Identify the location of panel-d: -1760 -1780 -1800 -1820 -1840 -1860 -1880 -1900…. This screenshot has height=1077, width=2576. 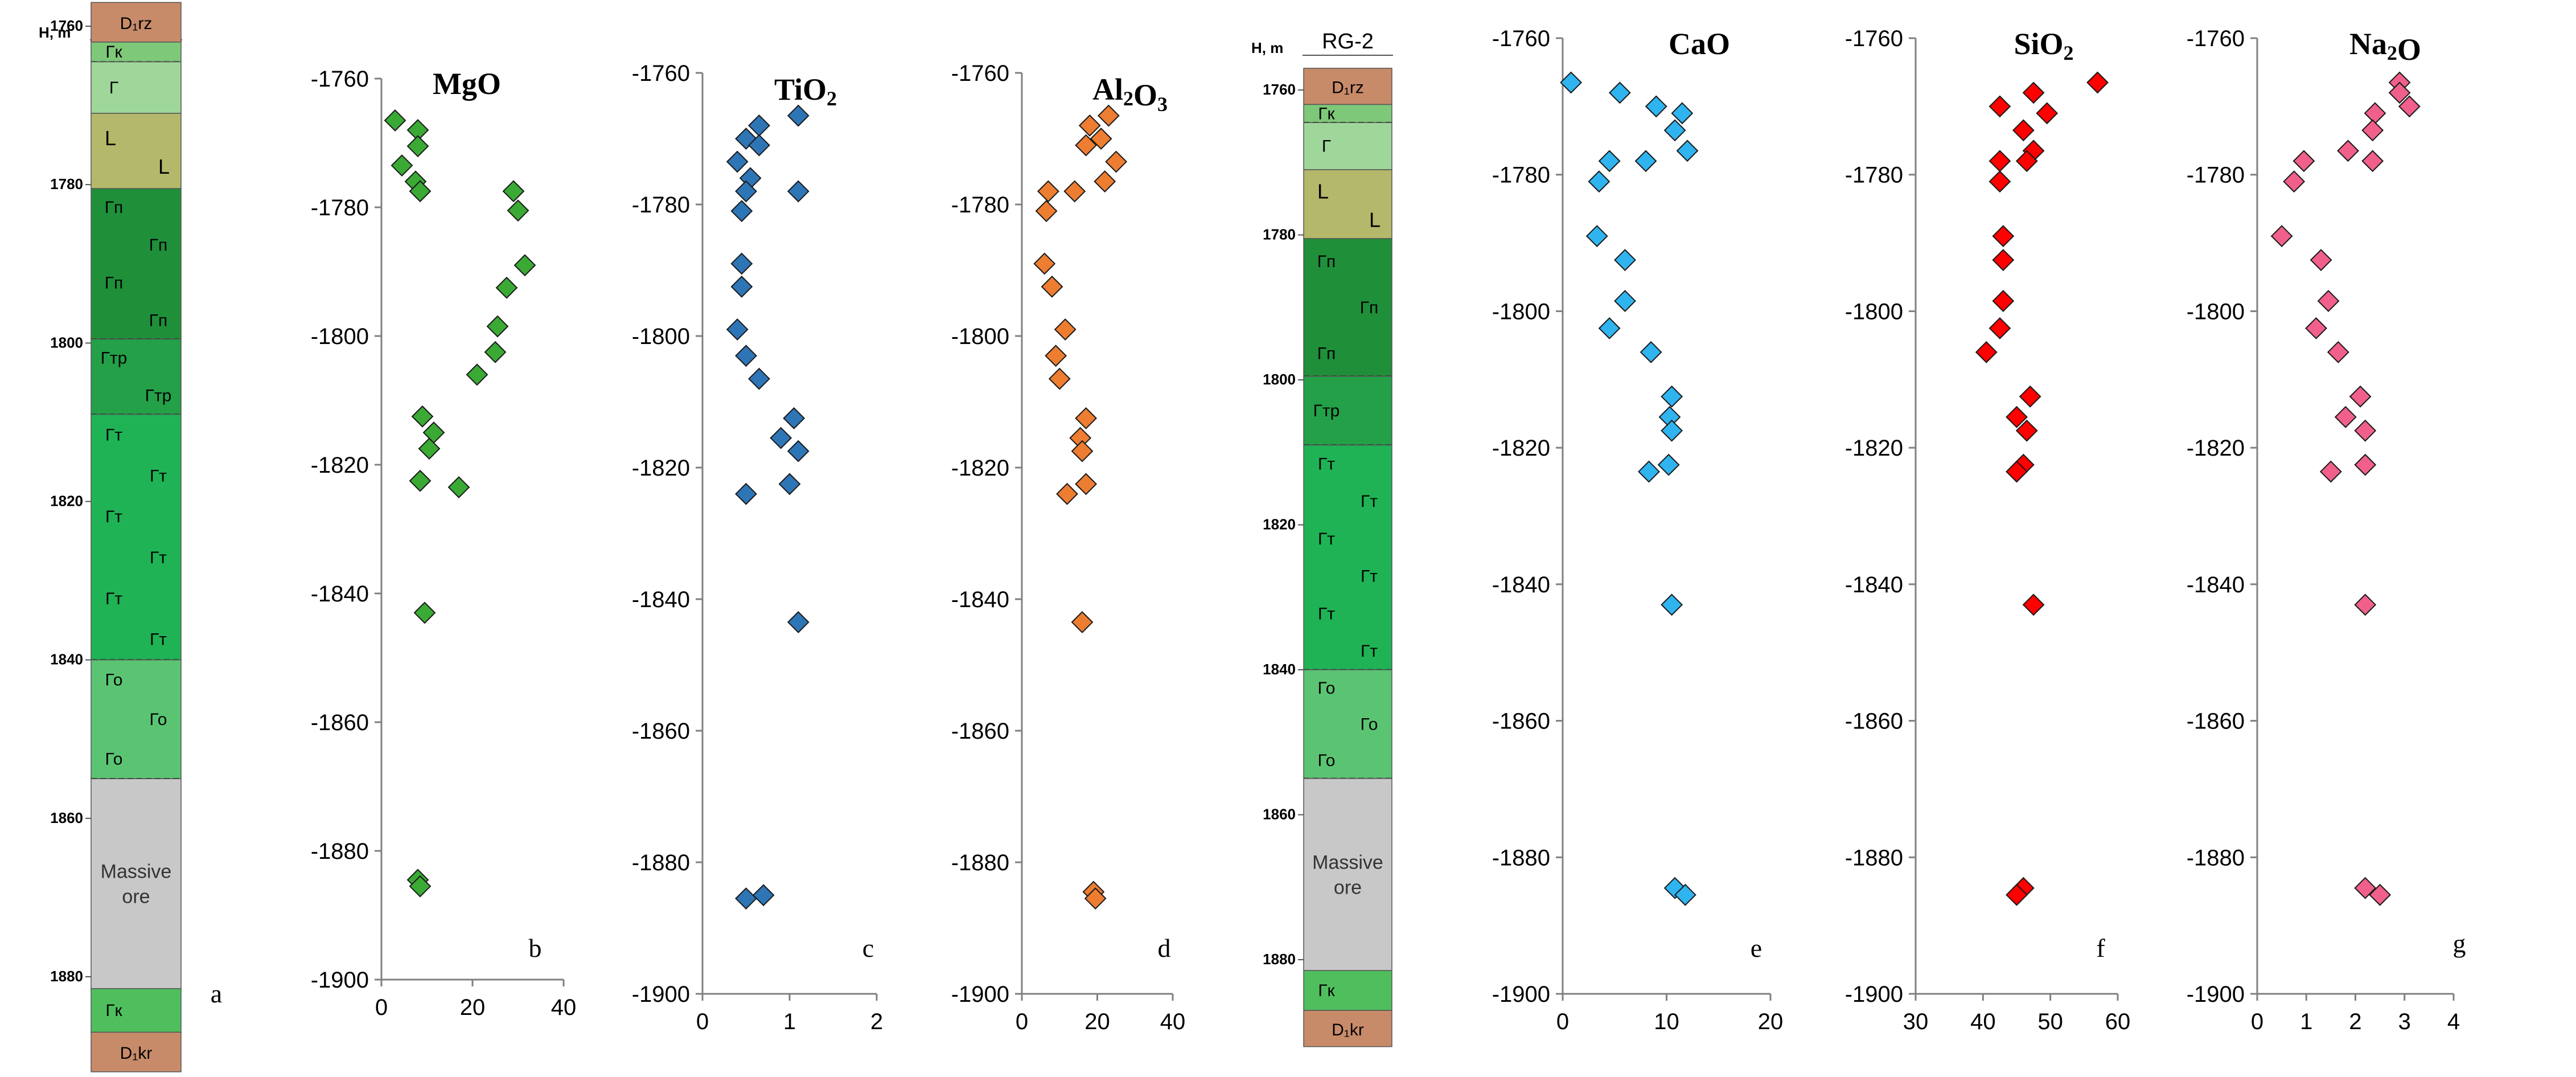
(1068, 547).